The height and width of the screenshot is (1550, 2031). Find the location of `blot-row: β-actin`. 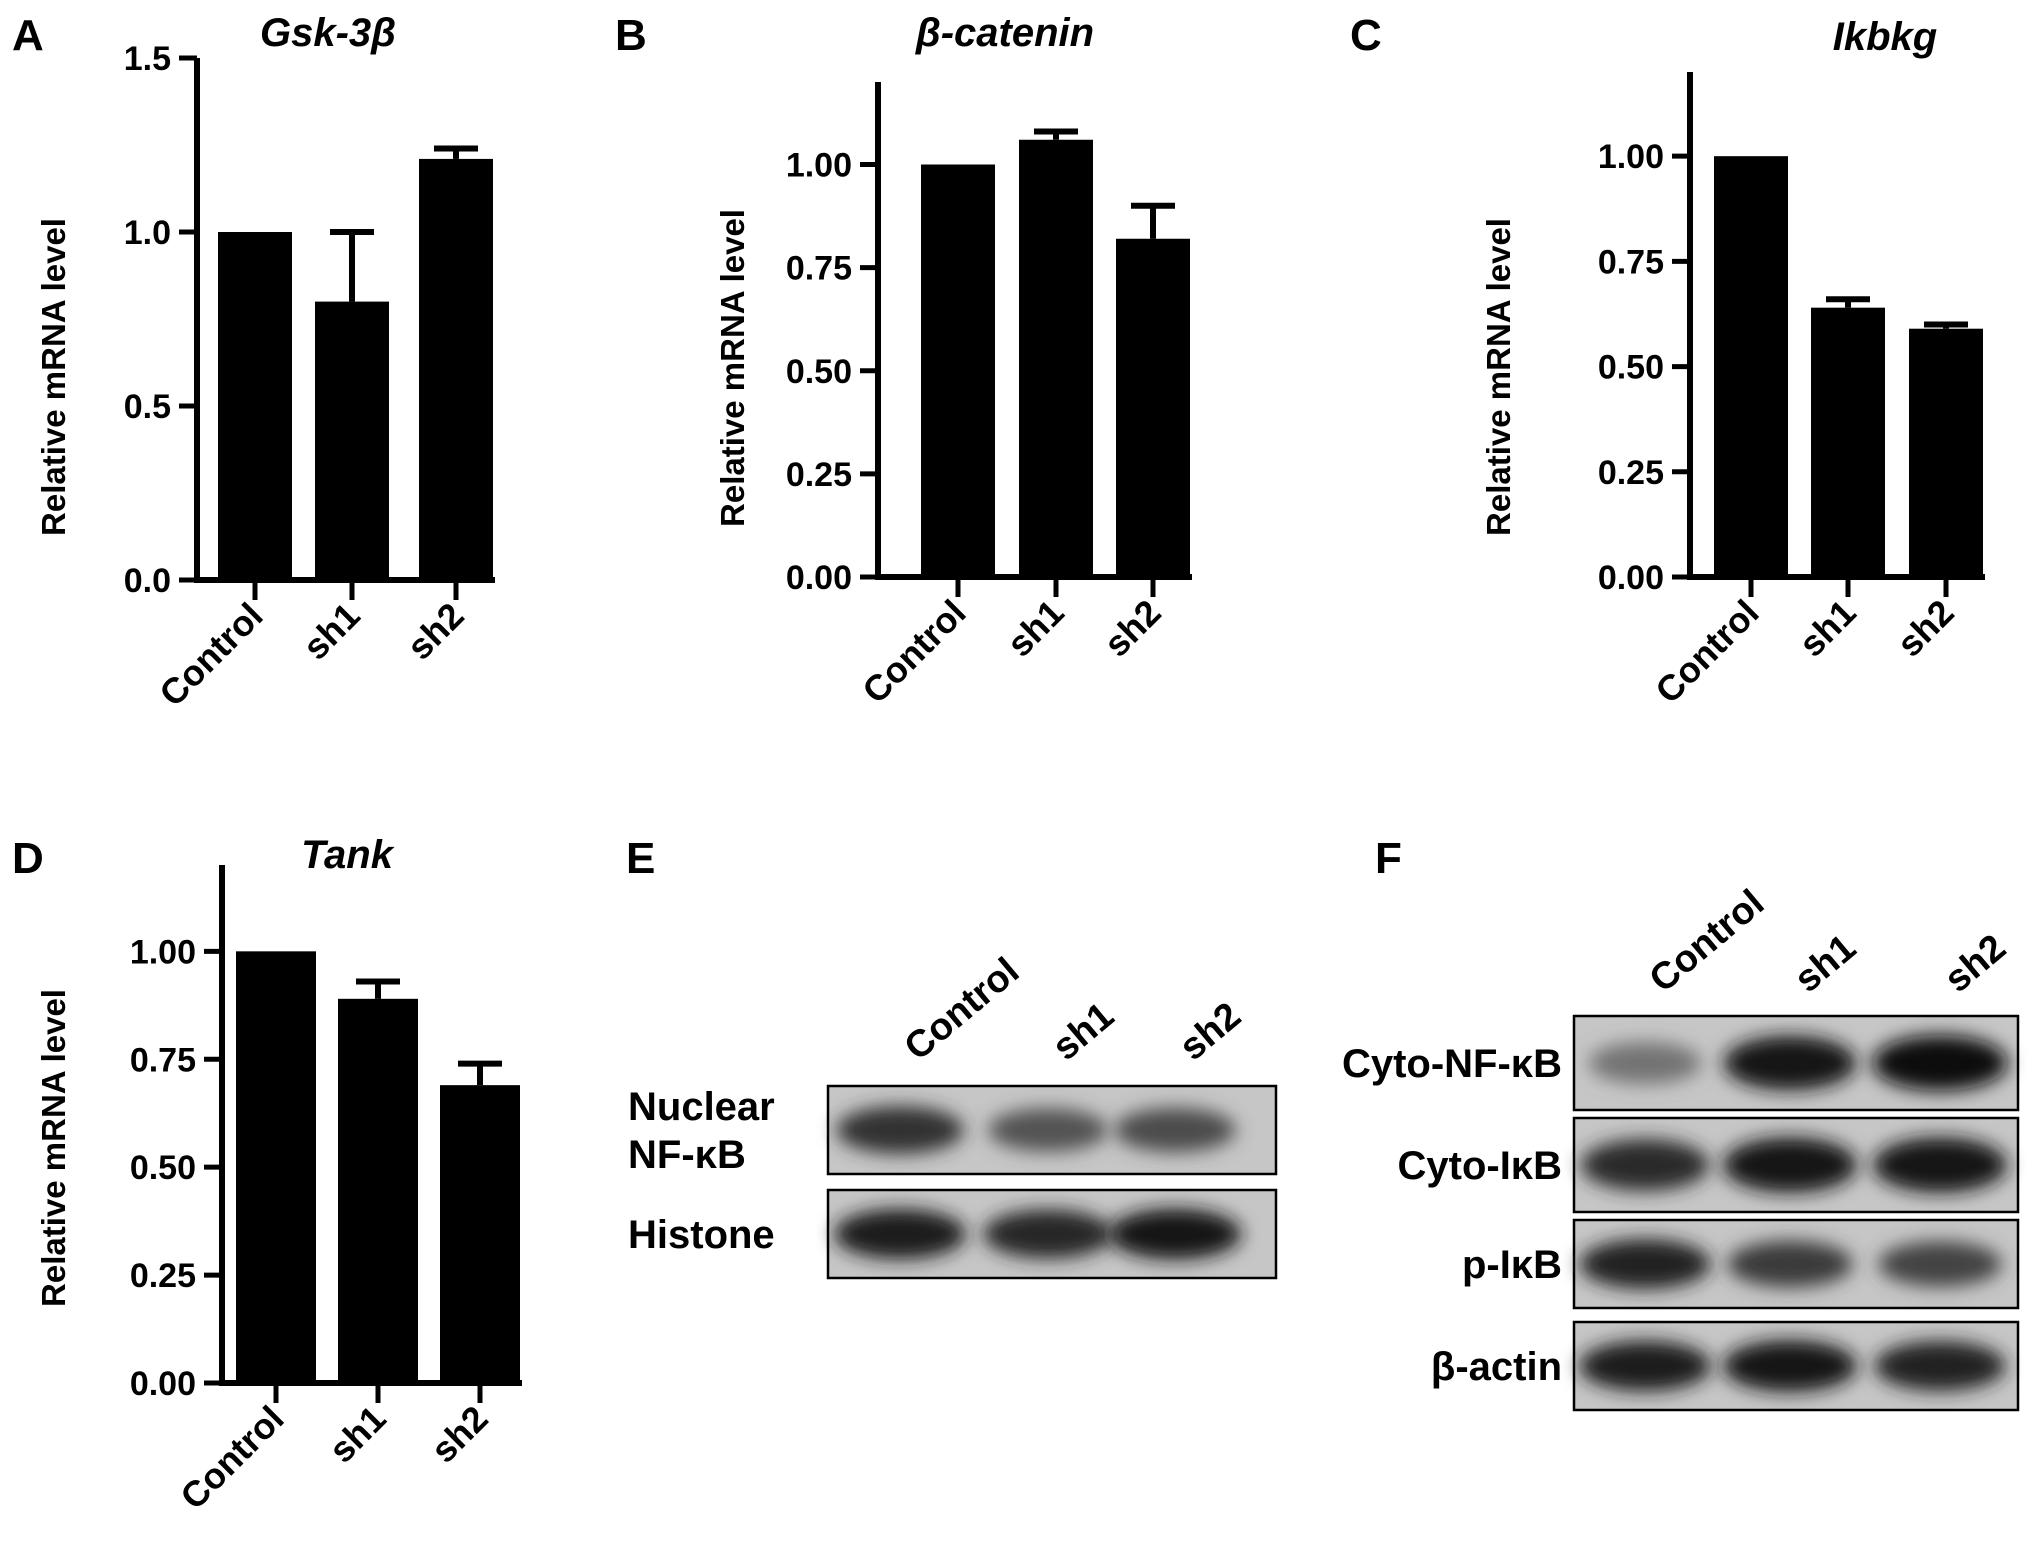

blot-row: β-actin is located at coordinates (1725, 1366).